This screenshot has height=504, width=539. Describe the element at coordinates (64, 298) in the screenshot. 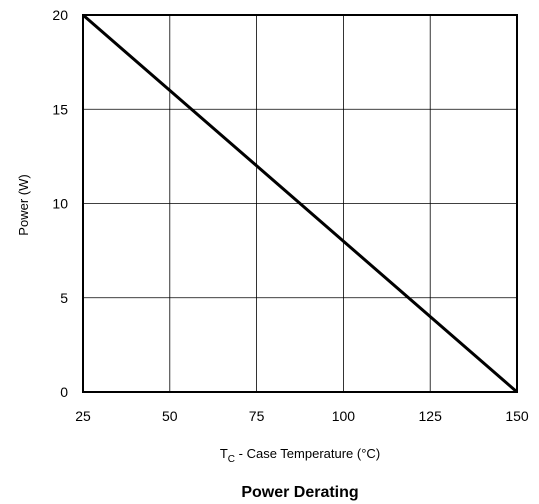

I see `y-tick-label: 5` at that location.